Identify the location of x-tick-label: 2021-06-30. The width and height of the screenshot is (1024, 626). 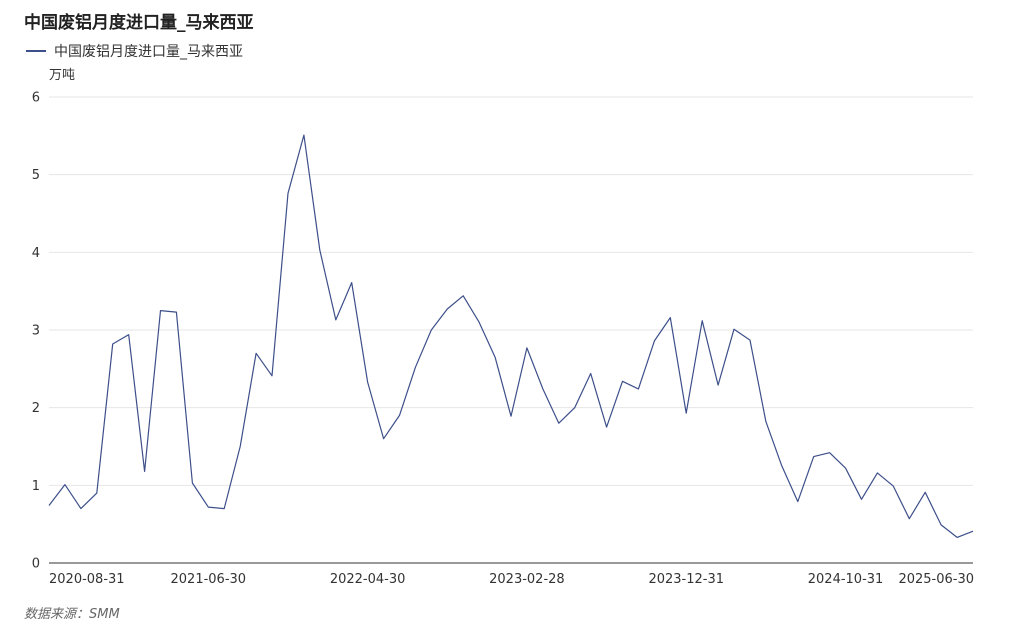
(209, 579).